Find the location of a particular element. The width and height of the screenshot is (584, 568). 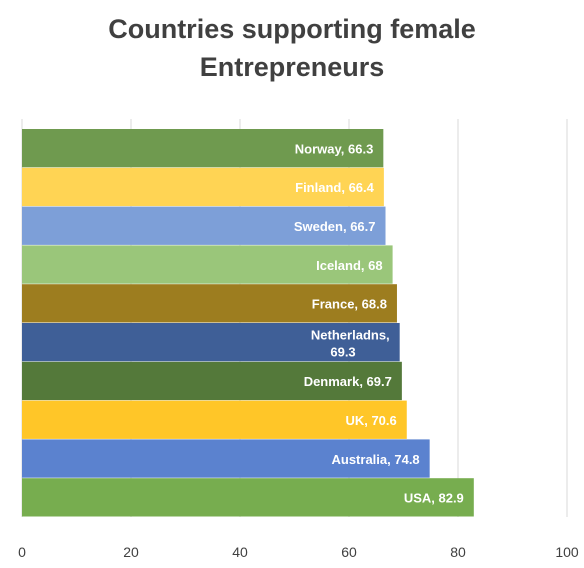

bar-finland is located at coordinates (203, 187).